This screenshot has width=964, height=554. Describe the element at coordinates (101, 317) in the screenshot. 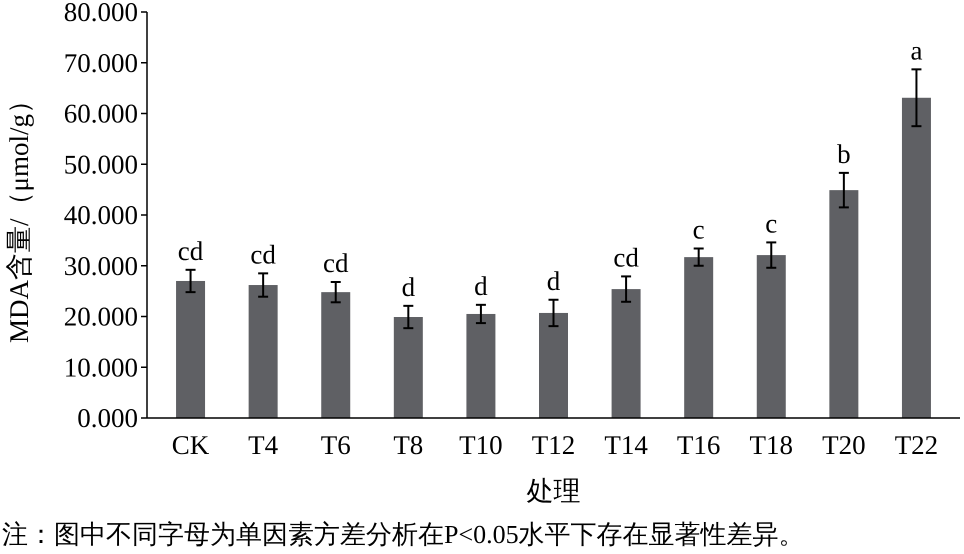

I see `y-tick-label: 20.000` at that location.